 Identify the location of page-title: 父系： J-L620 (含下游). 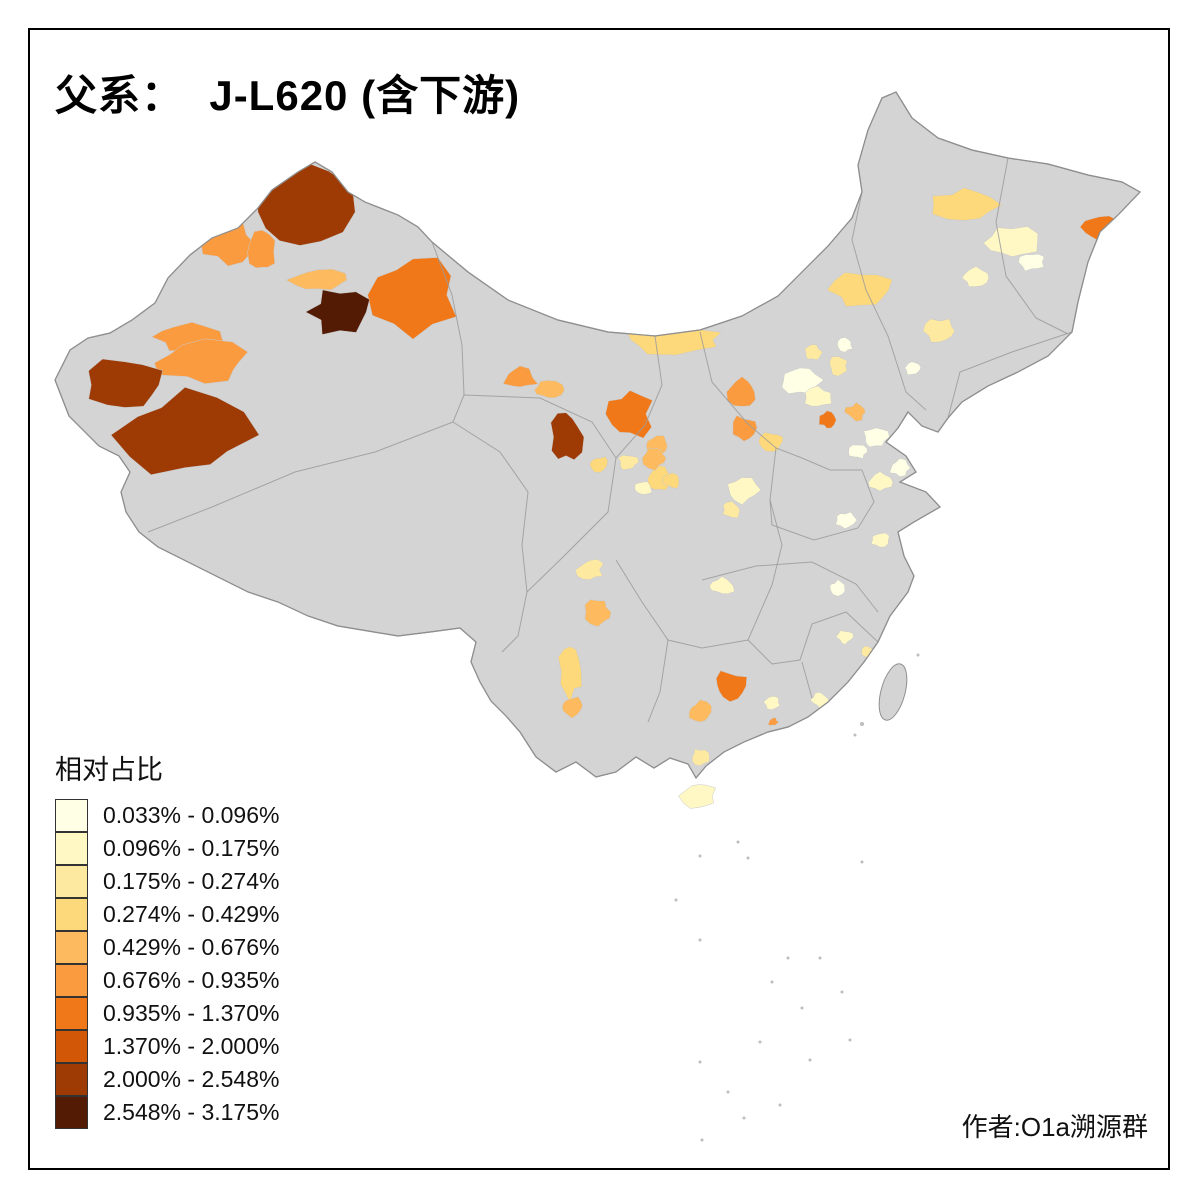
(288, 95).